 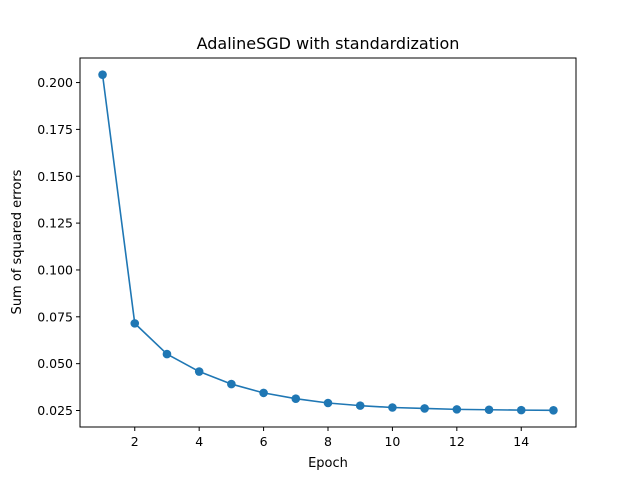 What do you see at coordinates (457, 441) in the screenshot?
I see `x-tick-label: 12` at bounding box center [457, 441].